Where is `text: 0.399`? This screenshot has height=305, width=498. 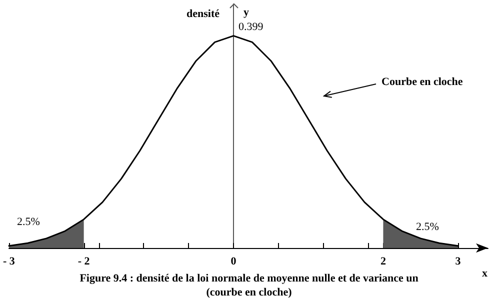
text: 0.399 is located at coordinates (251, 26).